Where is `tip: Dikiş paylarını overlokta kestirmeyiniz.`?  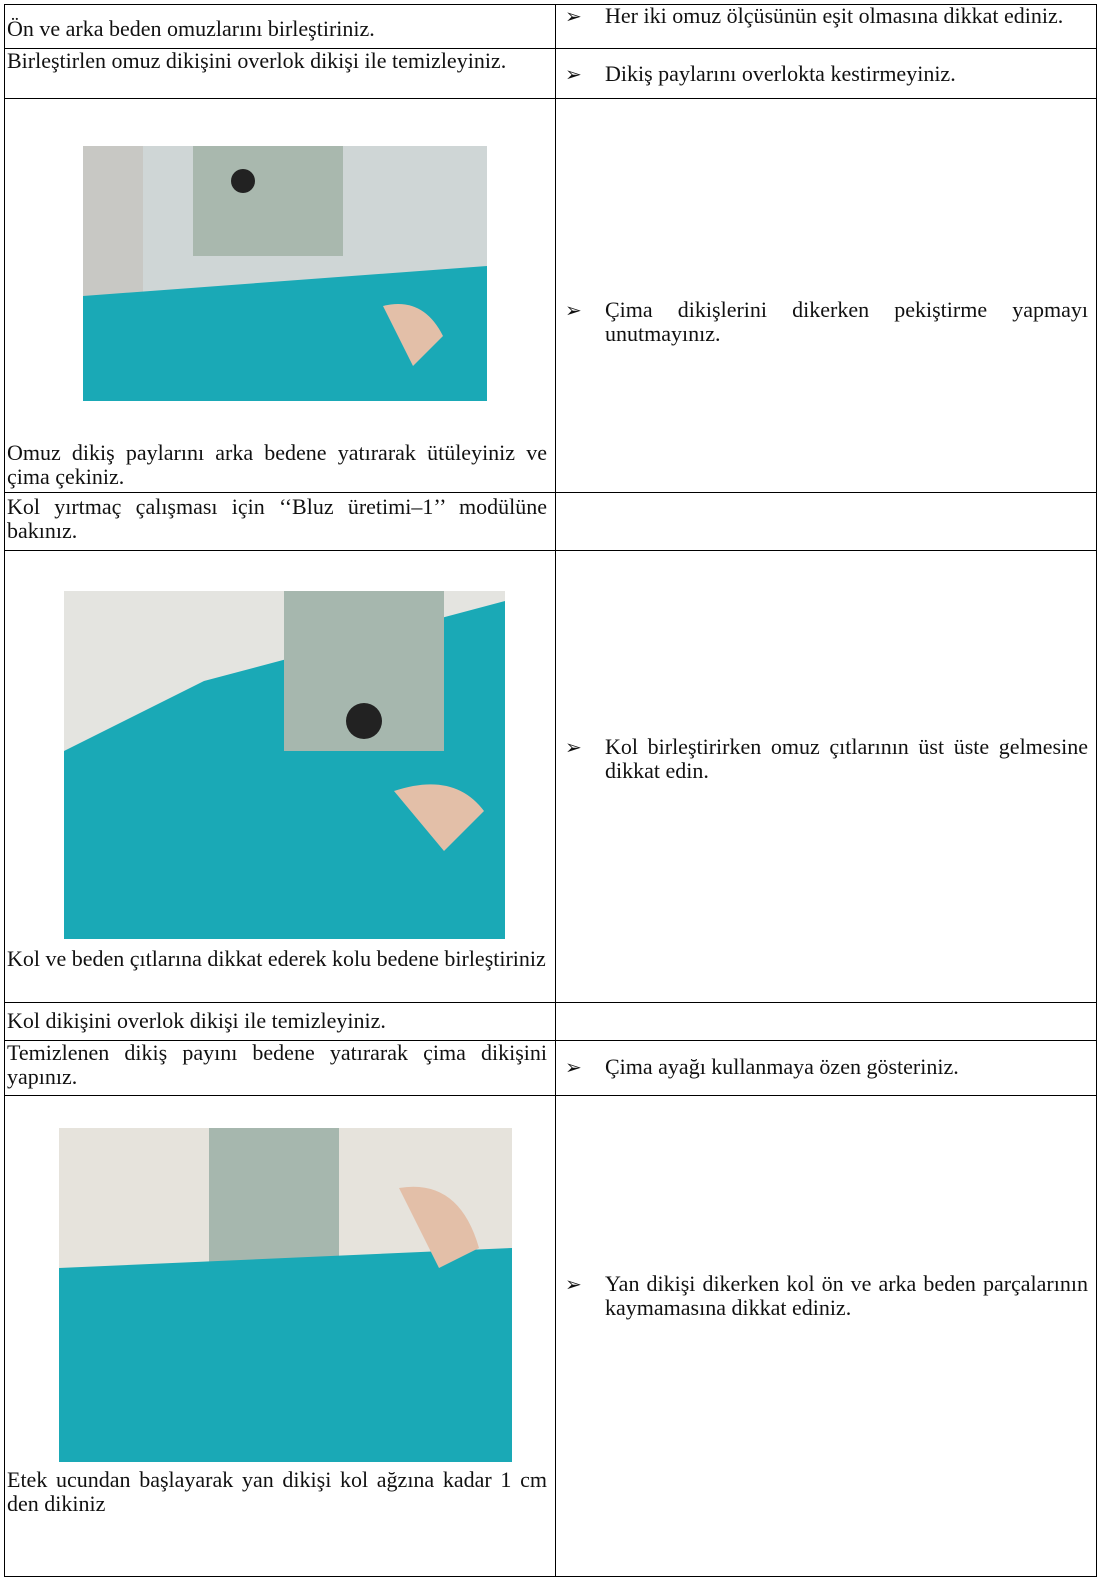
tip: Dikiş paylarını overlokta kestirmeyiniz. is located at coordinates (780, 73).